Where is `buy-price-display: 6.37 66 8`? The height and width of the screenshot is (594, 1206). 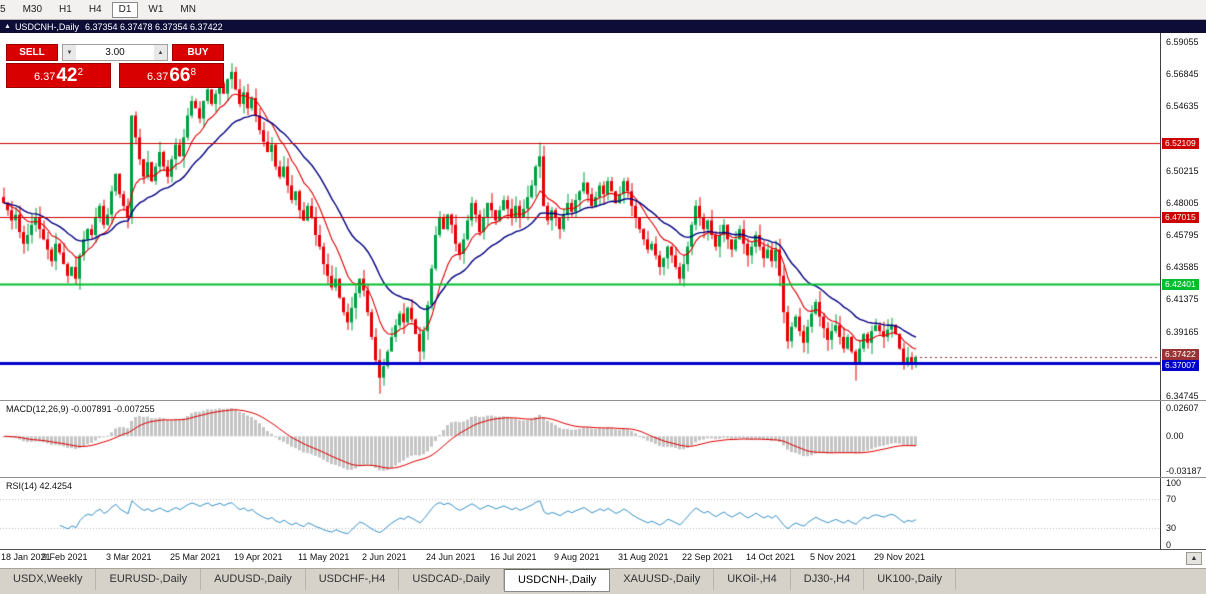
buy-price-display: 6.37 66 8 is located at coordinates (171, 75).